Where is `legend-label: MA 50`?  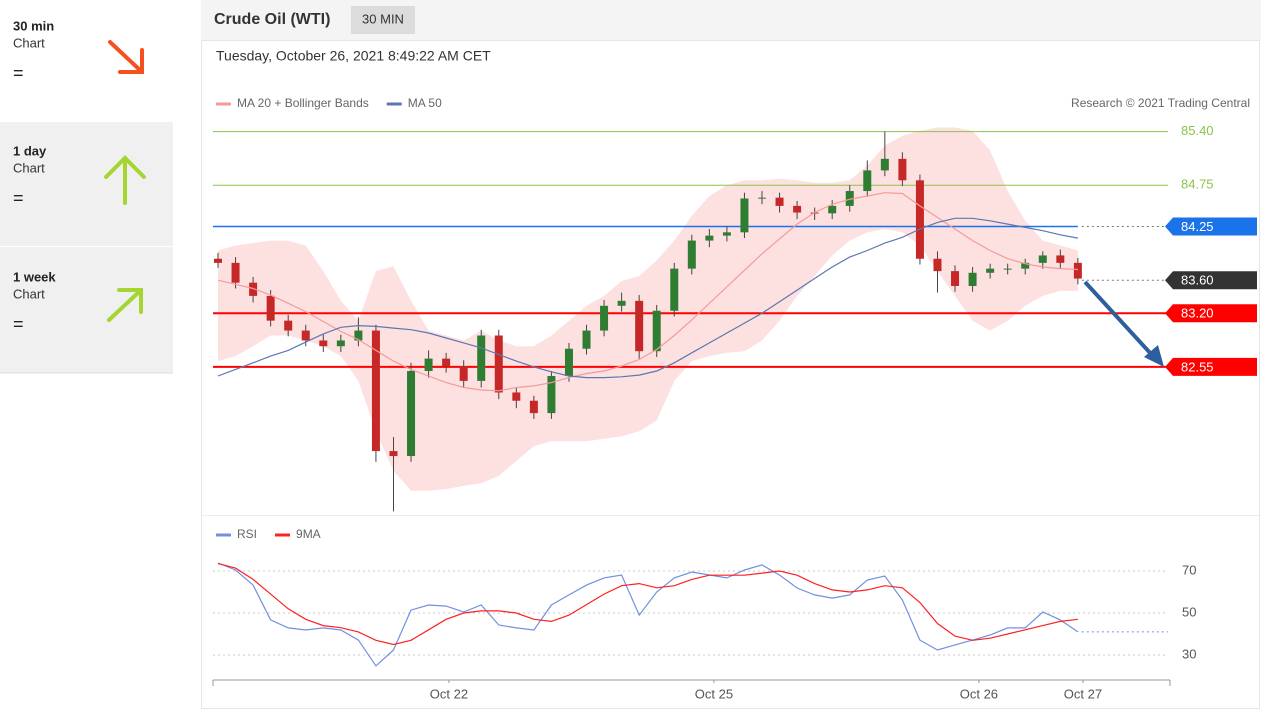 legend-label: MA 50 is located at coordinates (425, 103).